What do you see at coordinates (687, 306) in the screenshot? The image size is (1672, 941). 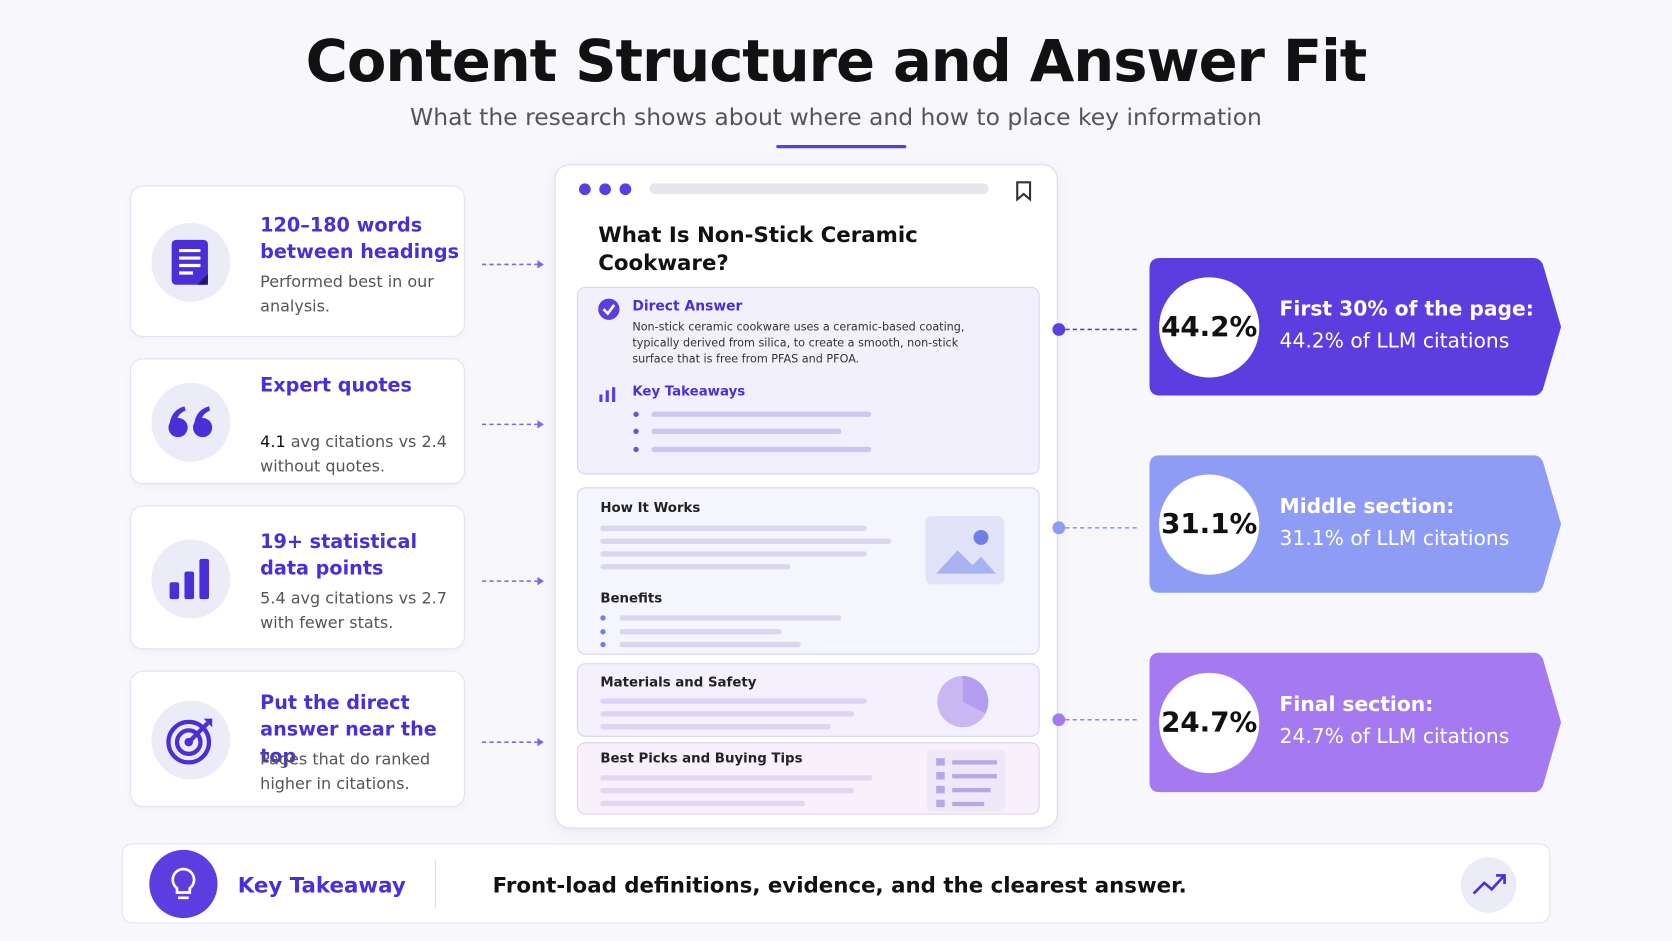 I see `direct-answer-label: Direct Answer` at bounding box center [687, 306].